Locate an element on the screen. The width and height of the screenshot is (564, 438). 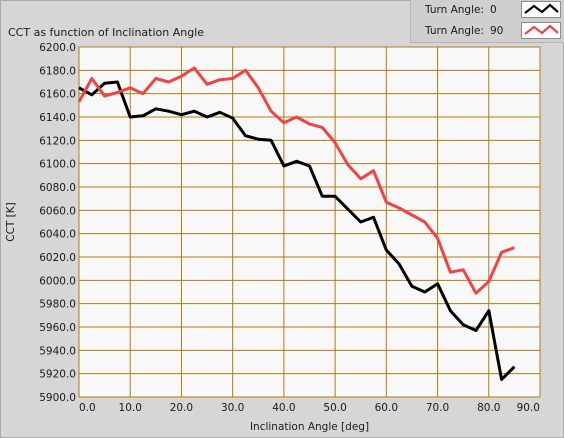
y-tick-label: 6000.0 is located at coordinates (57, 281).